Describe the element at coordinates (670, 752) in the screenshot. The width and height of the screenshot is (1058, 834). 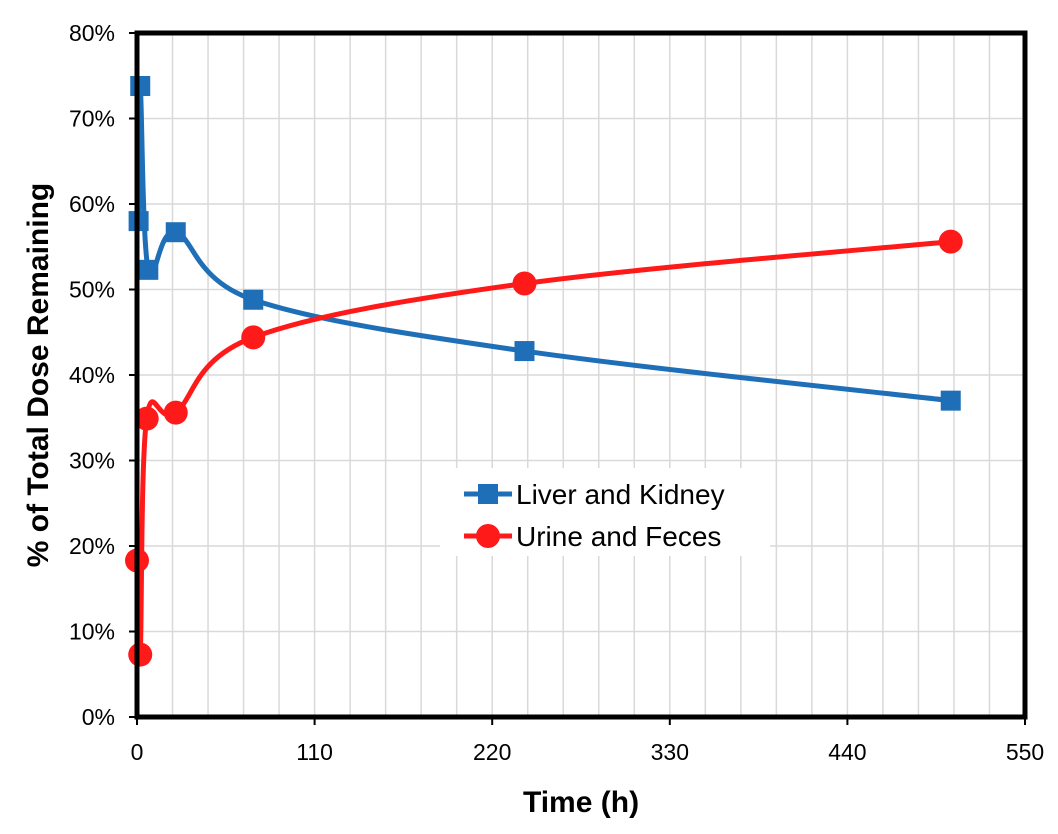
I see `x-tick-label: 330` at that location.